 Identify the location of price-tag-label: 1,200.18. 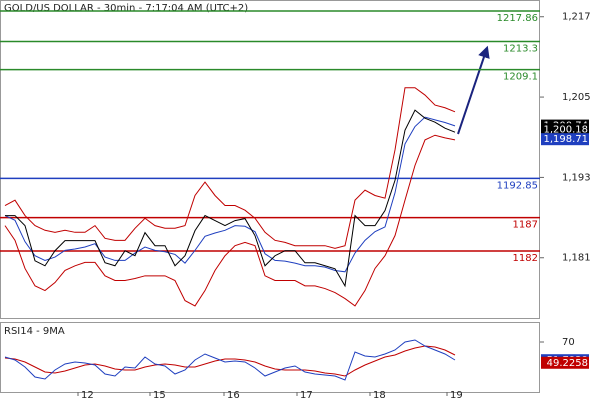
(565, 129).